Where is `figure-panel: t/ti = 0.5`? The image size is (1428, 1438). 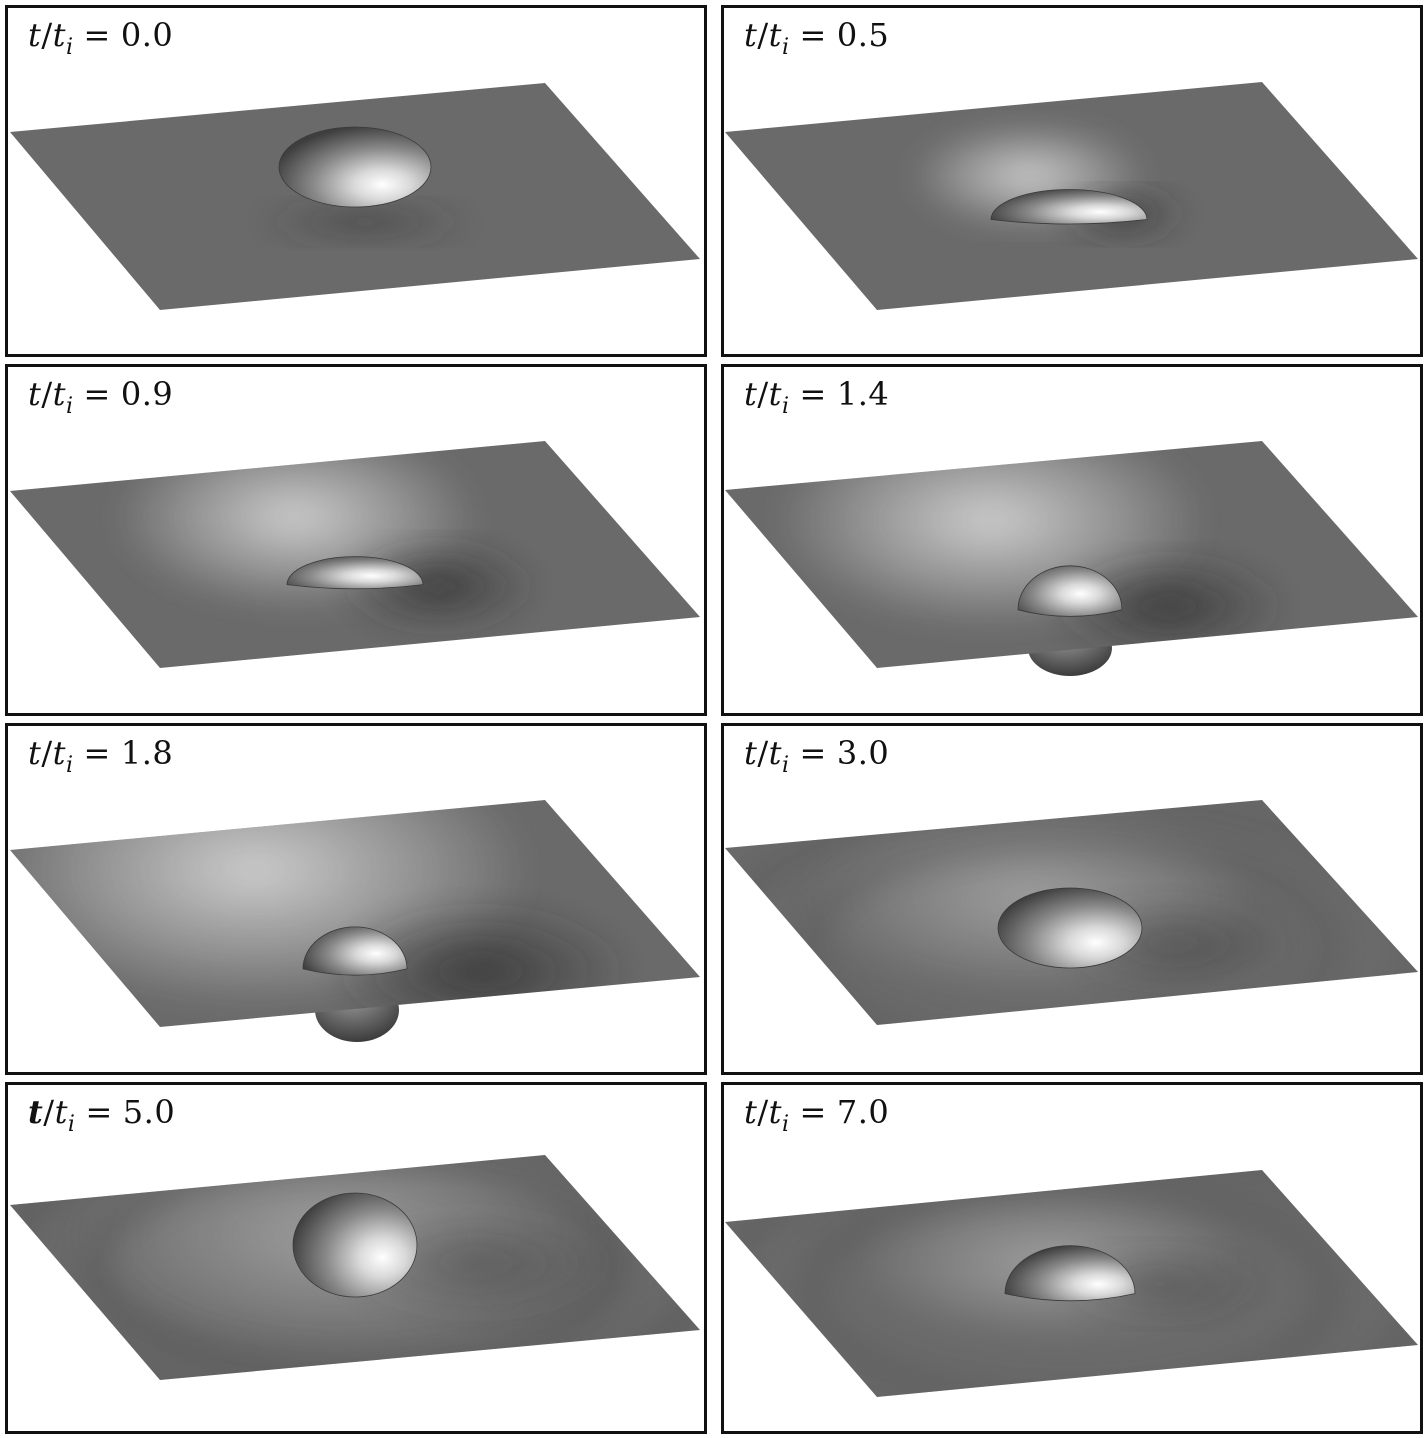
figure-panel: t/ti = 0.5 is located at coordinates (1072, 181).